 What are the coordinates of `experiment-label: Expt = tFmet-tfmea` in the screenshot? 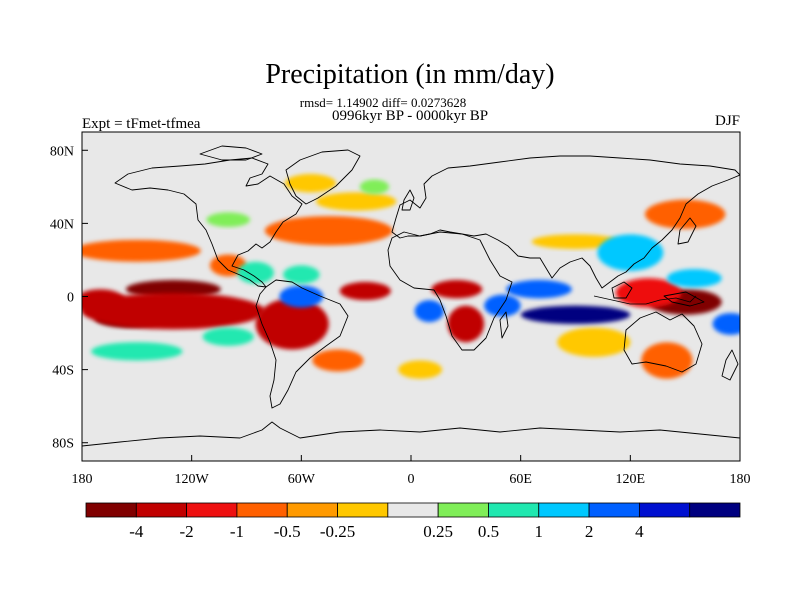 It's located at (141, 124).